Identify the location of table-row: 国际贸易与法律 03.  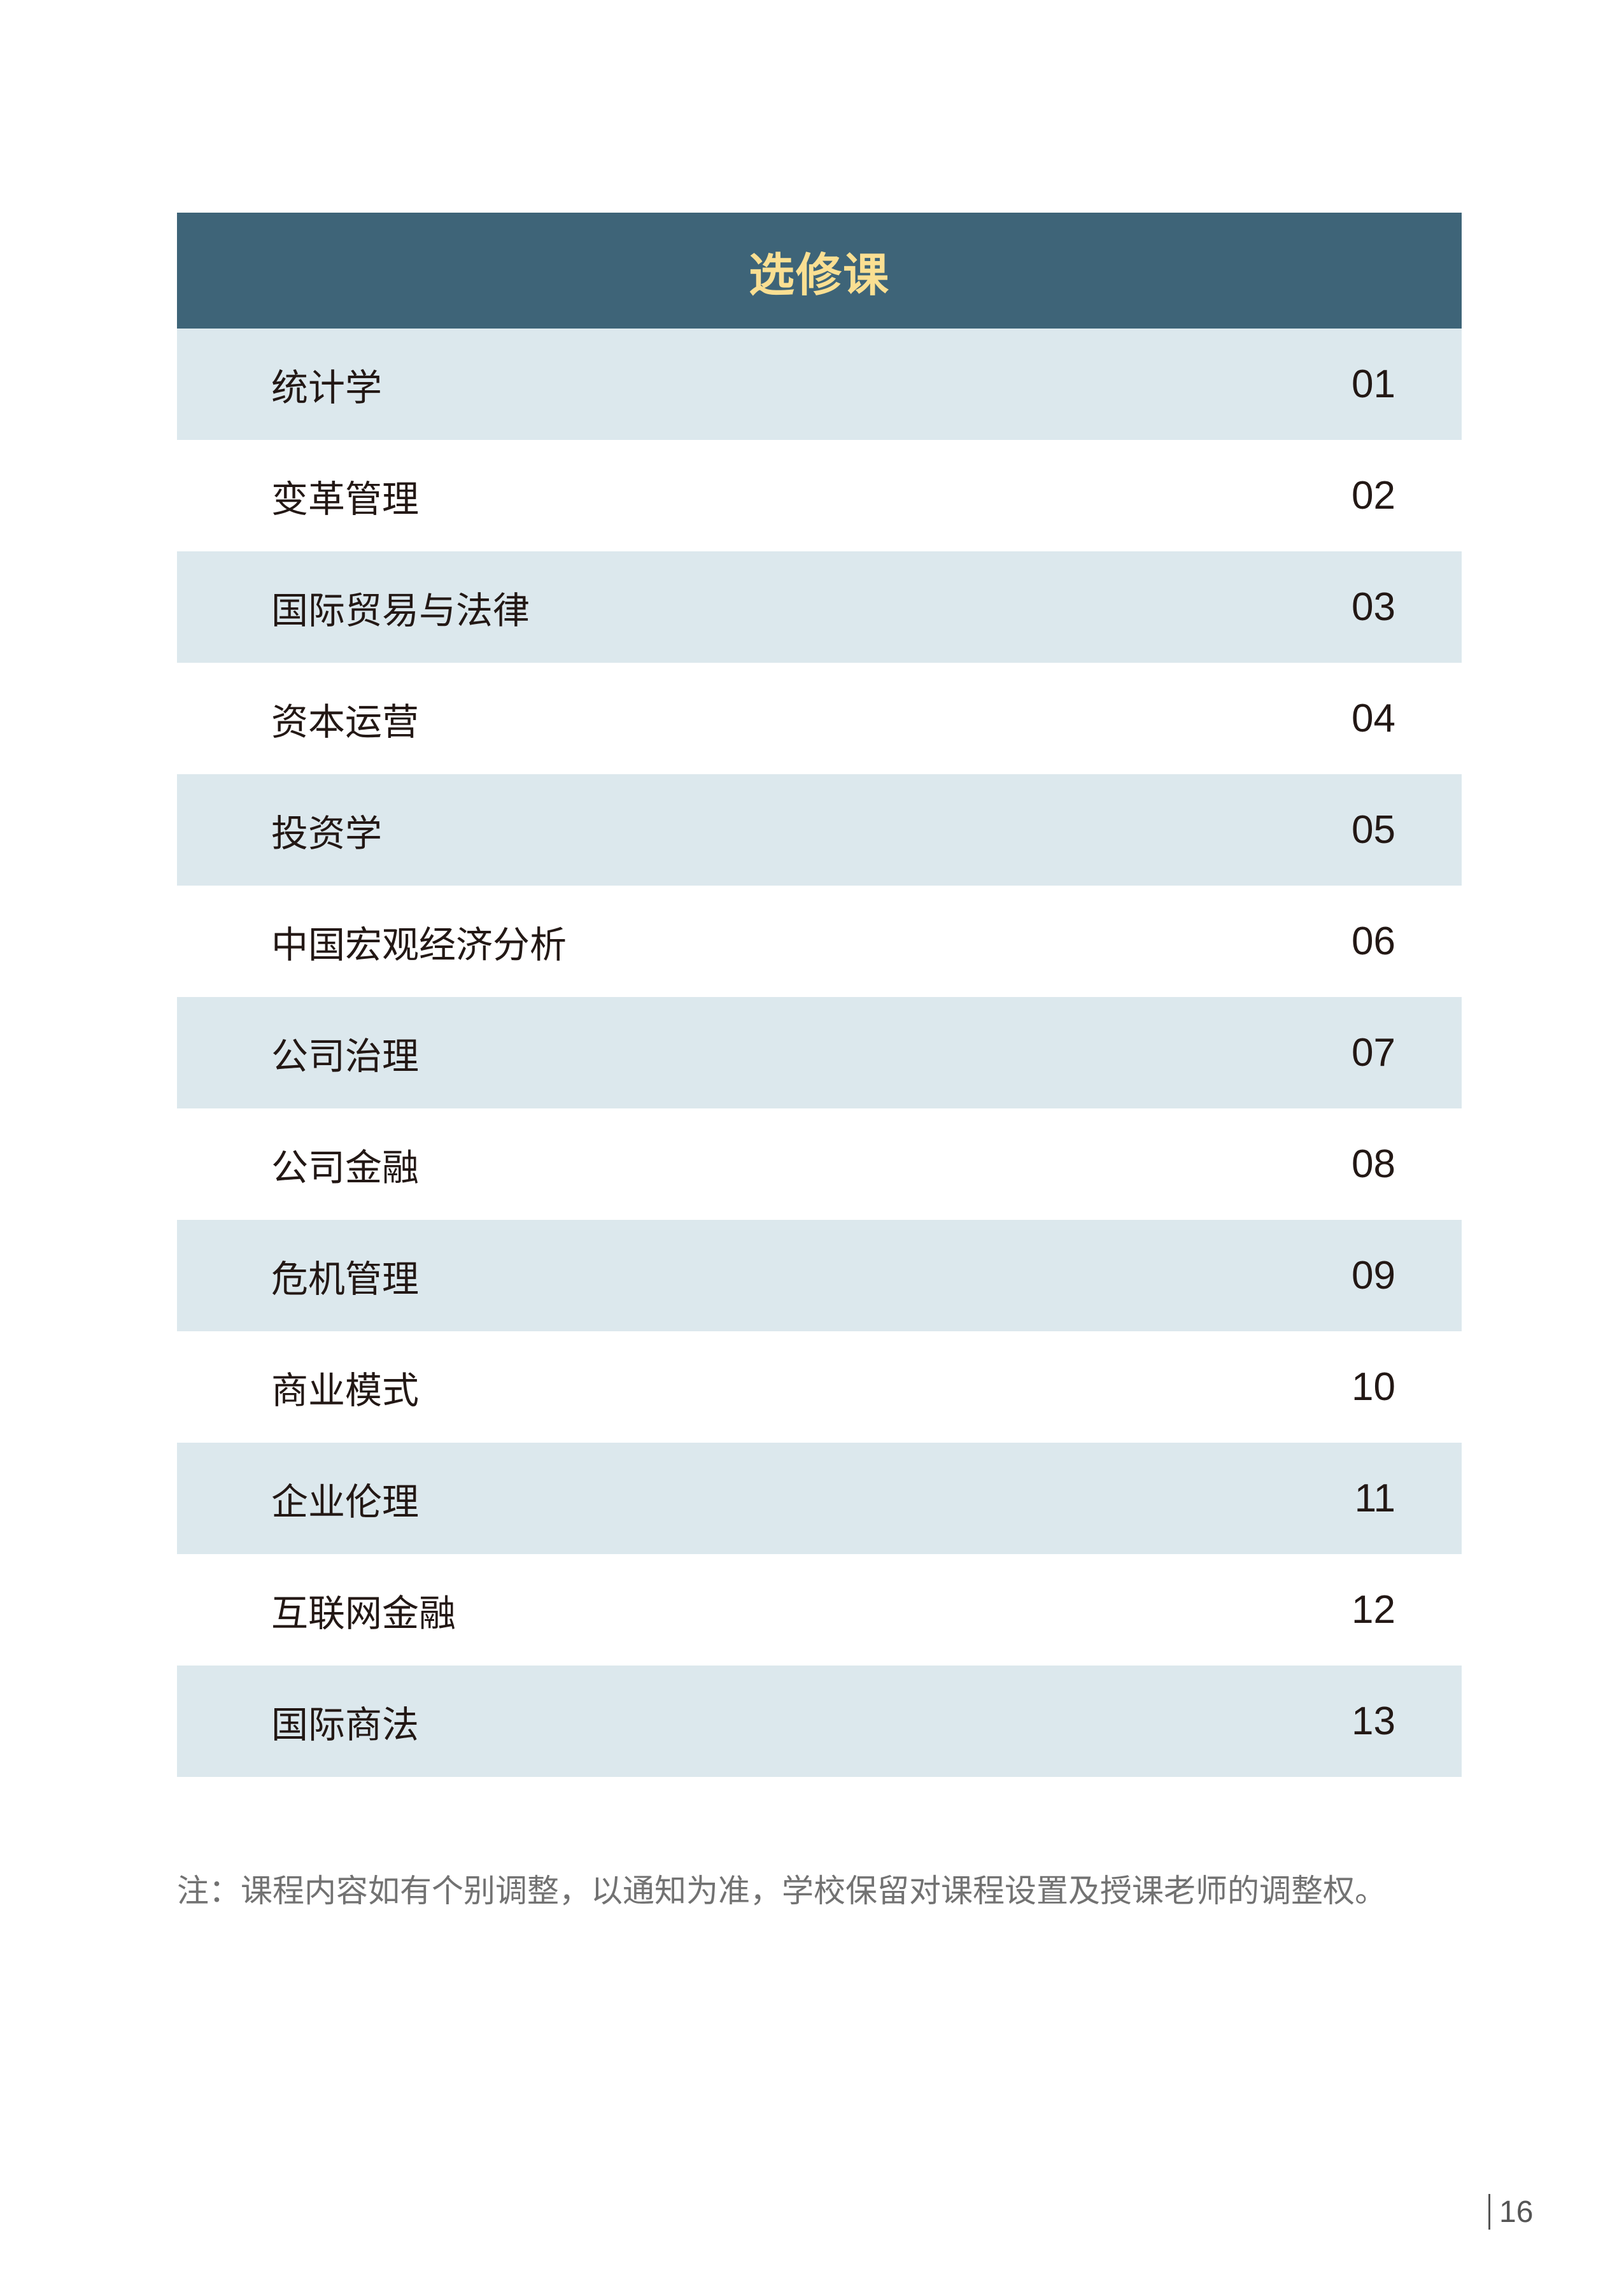
(819, 607).